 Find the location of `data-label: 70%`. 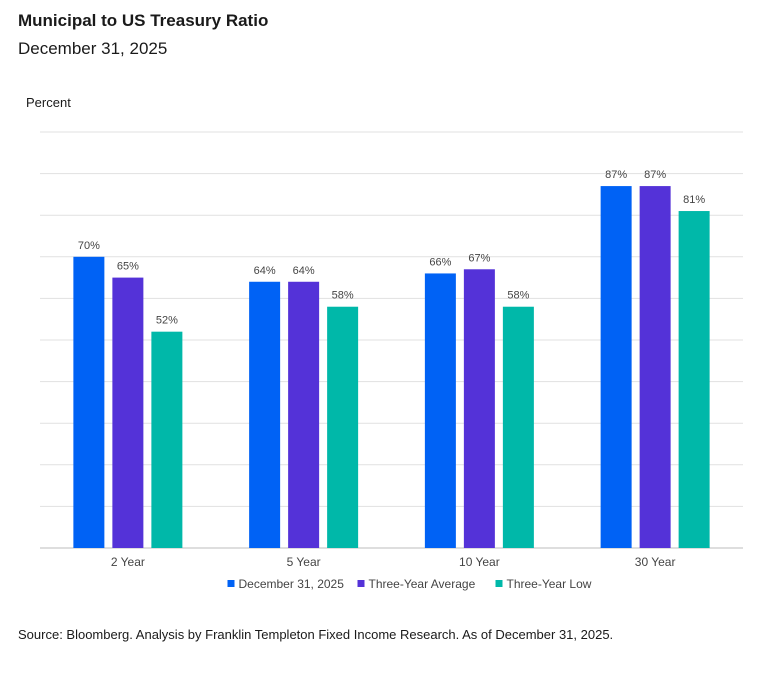

data-label: 70% is located at coordinates (89, 246).